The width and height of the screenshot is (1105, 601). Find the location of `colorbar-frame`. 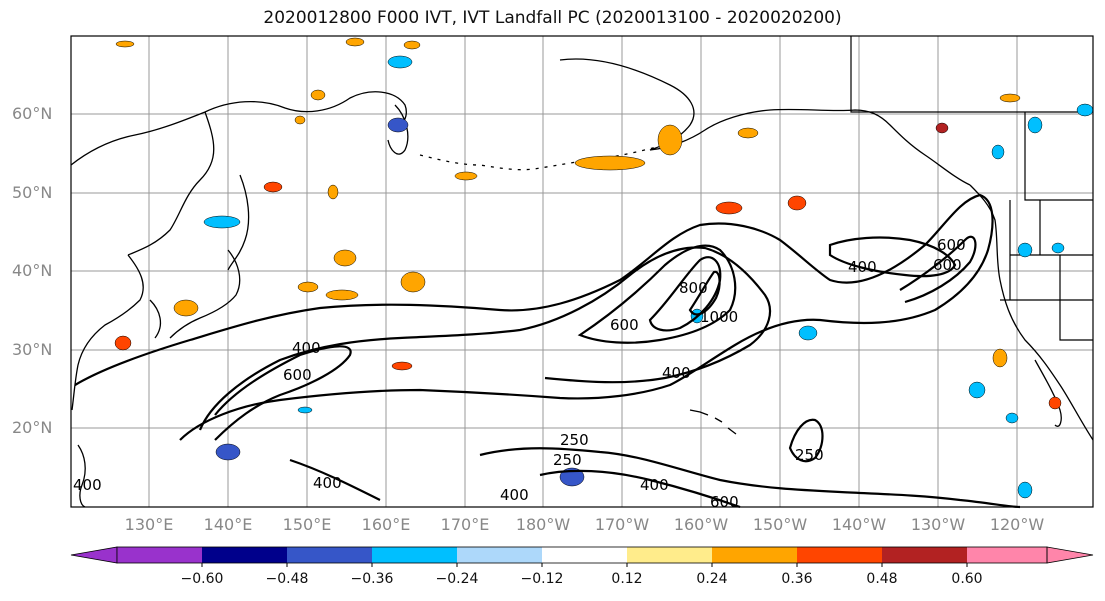

colorbar-frame is located at coordinates (582, 555).